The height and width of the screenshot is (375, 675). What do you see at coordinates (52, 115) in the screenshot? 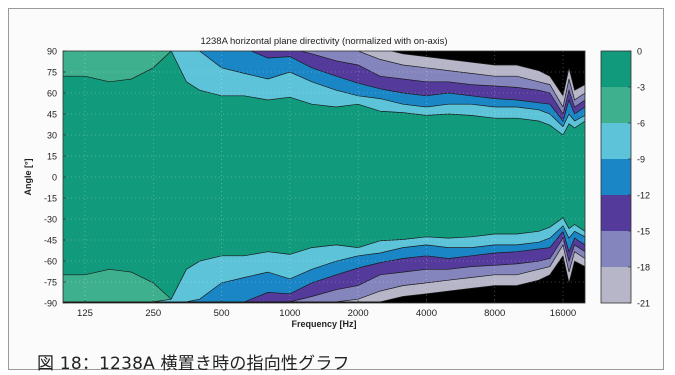
I see `y-tick-label: 45` at bounding box center [52, 115].